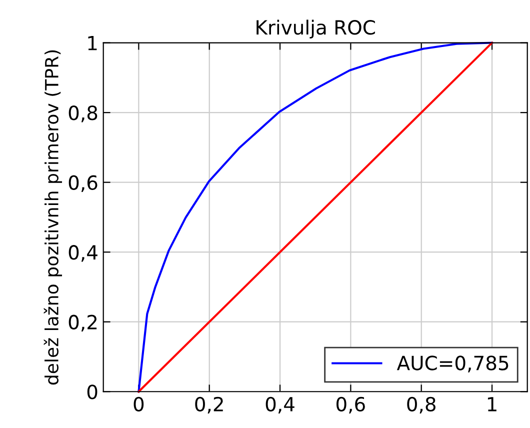 The height and width of the screenshot is (428, 530). I want to click on y-tick-label: 0,6, so click(83, 183).